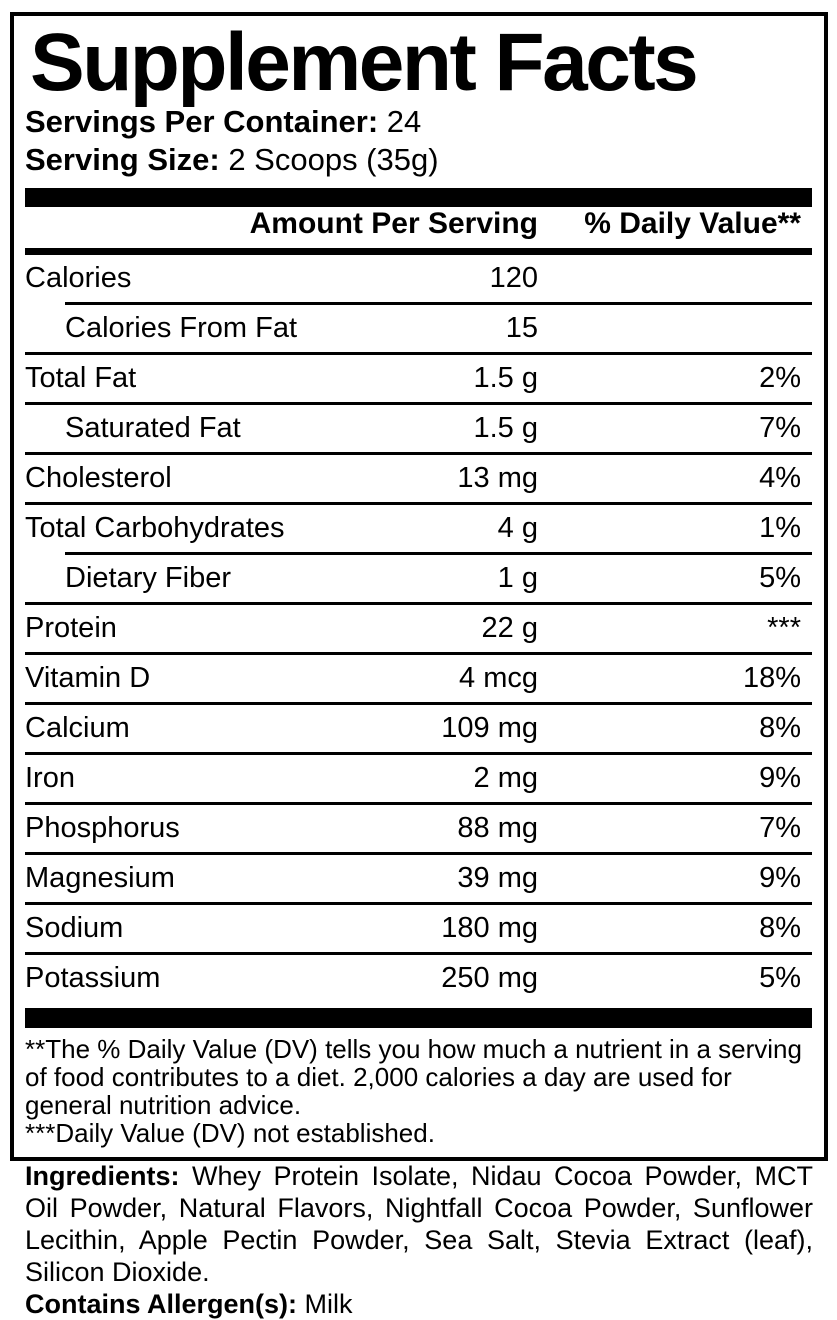 This screenshot has height=1320, width=837. Describe the element at coordinates (98, 477) in the screenshot. I see `nutrient-name: Cholesterol` at that location.